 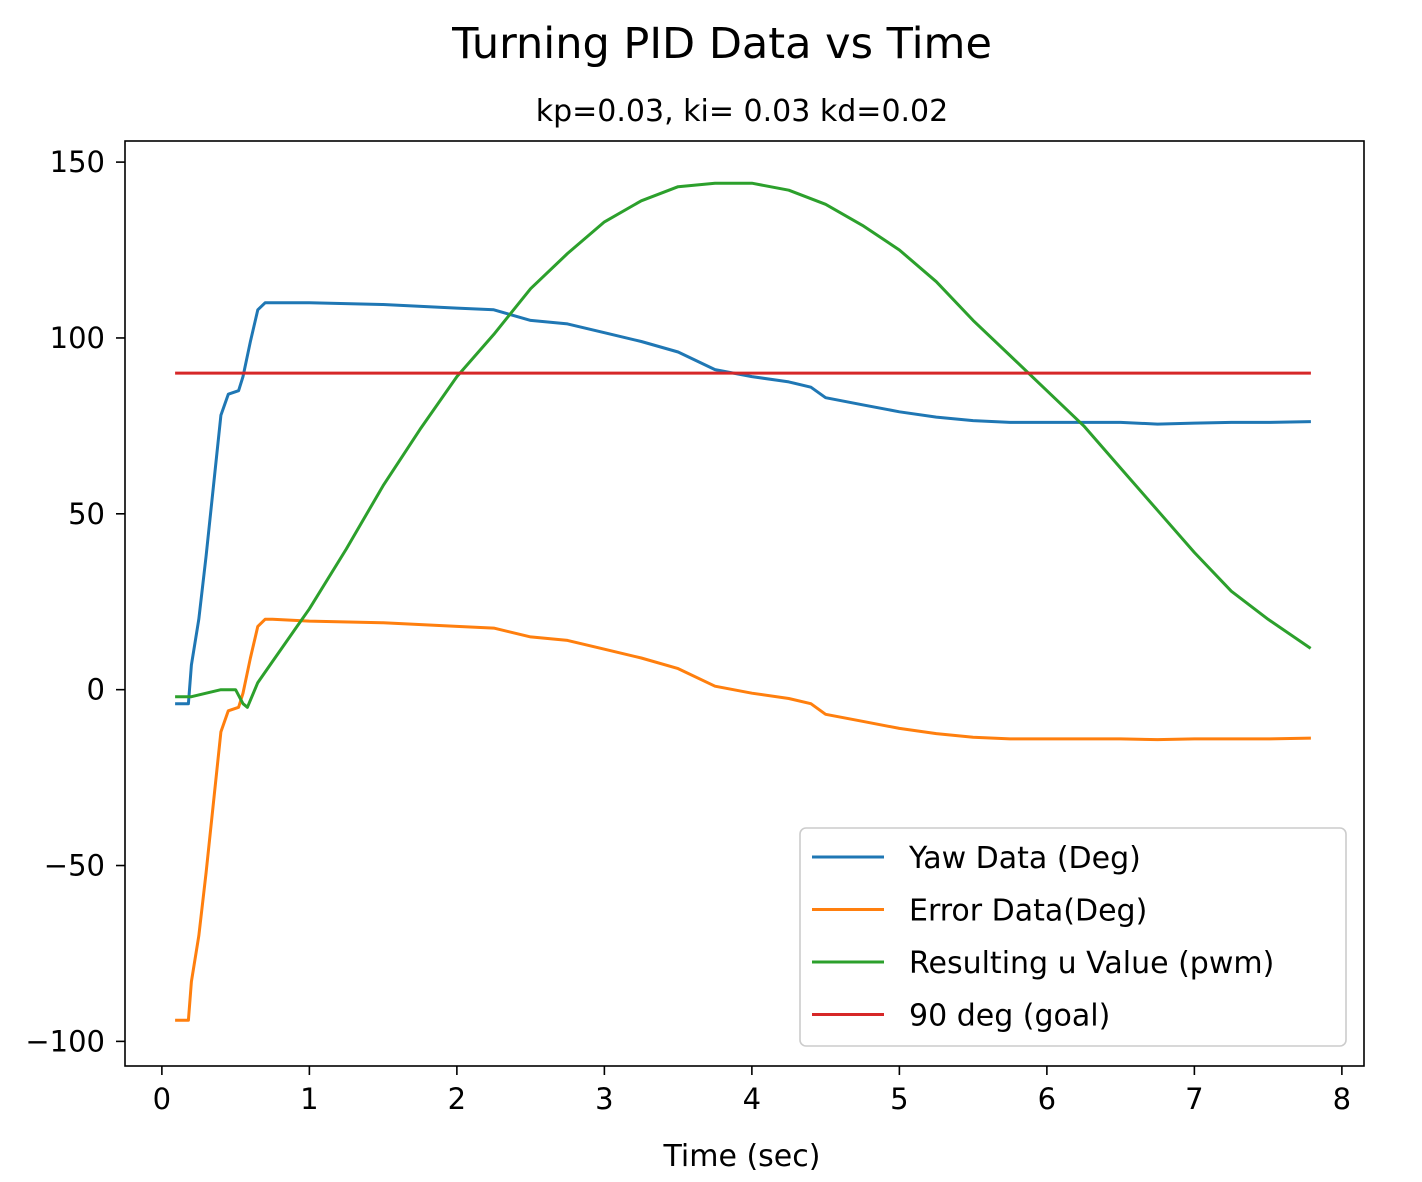 What do you see at coordinates (77, 162) in the screenshot?
I see `y-tick-label: 150` at bounding box center [77, 162].